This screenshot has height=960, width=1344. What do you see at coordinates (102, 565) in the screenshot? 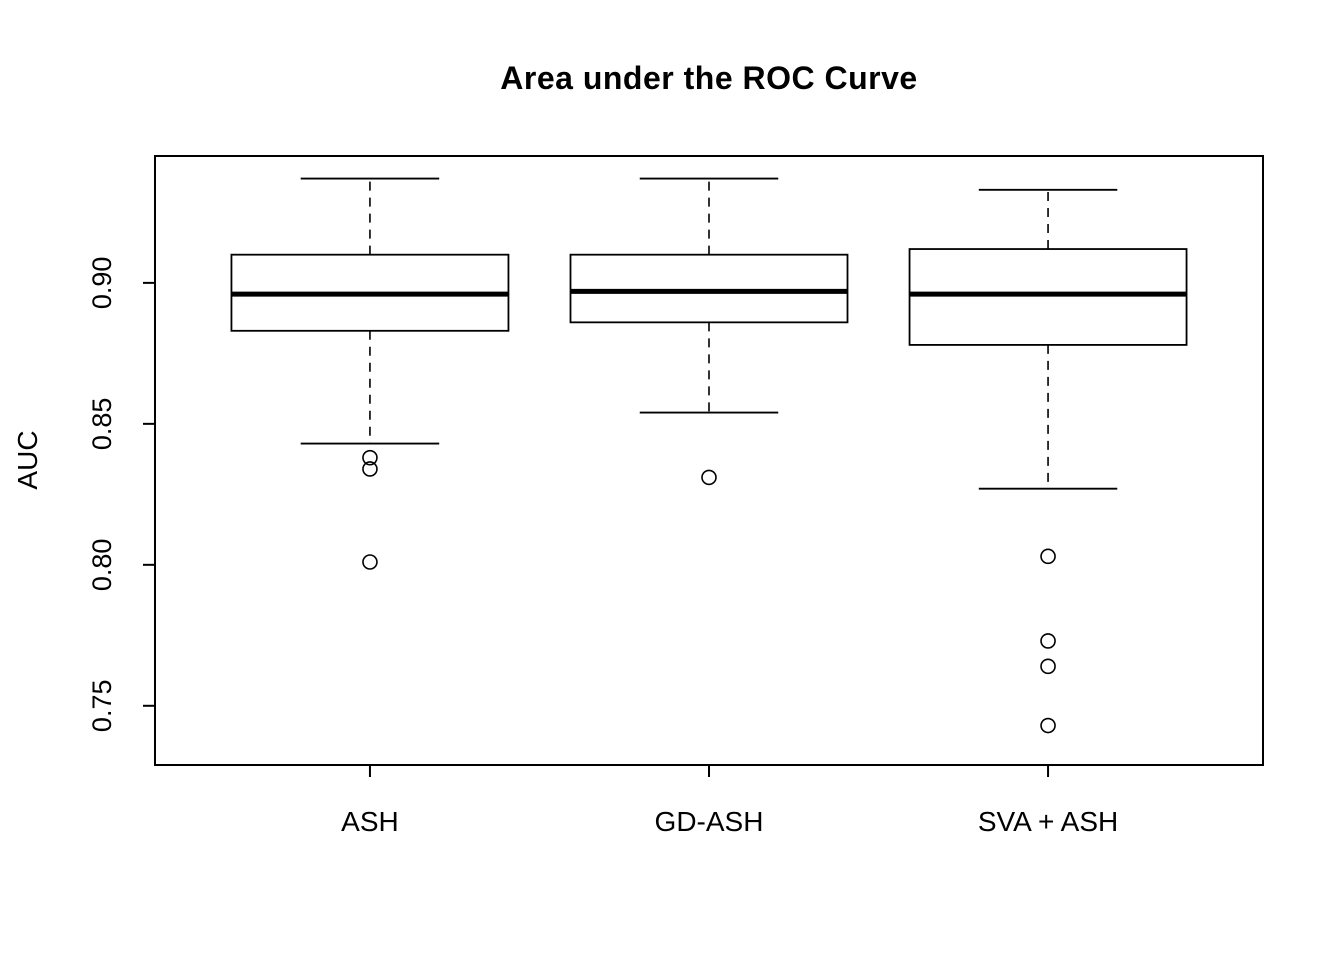
I see `y-tick-label: 0.80` at bounding box center [102, 565].